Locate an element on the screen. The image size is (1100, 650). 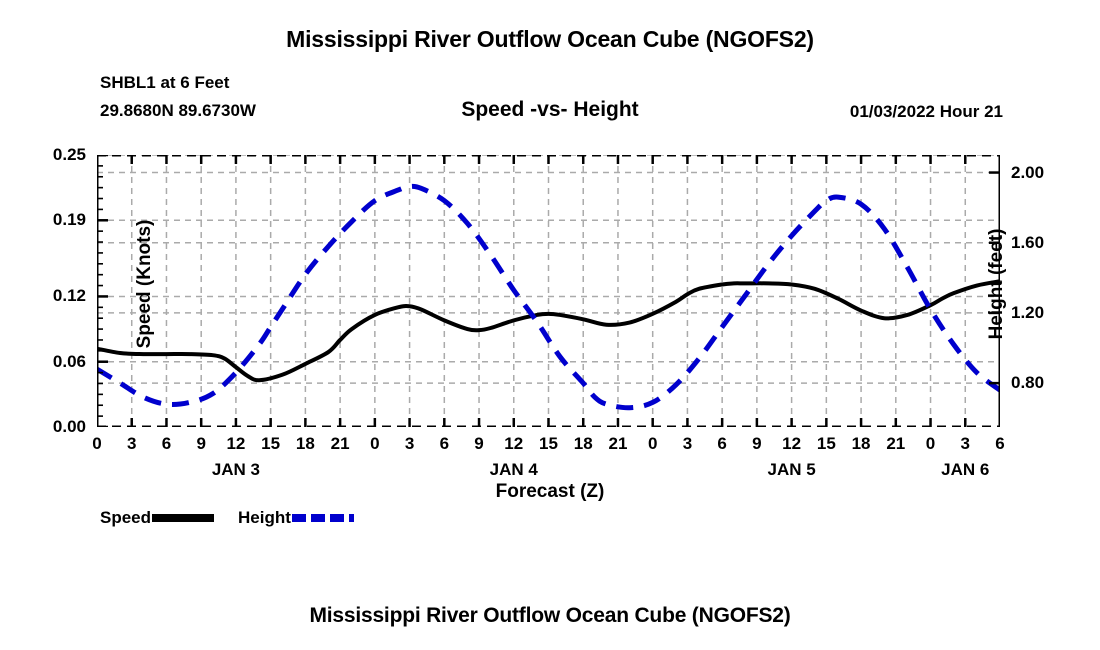
y-tick-left-0.25: 0.25 is located at coordinates (69, 154).